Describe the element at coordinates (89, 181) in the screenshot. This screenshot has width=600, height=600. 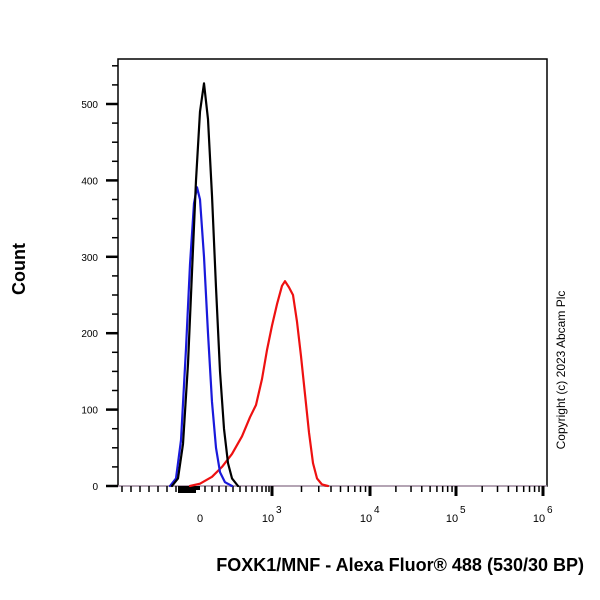
I see `y-tick-label: 400` at that location.